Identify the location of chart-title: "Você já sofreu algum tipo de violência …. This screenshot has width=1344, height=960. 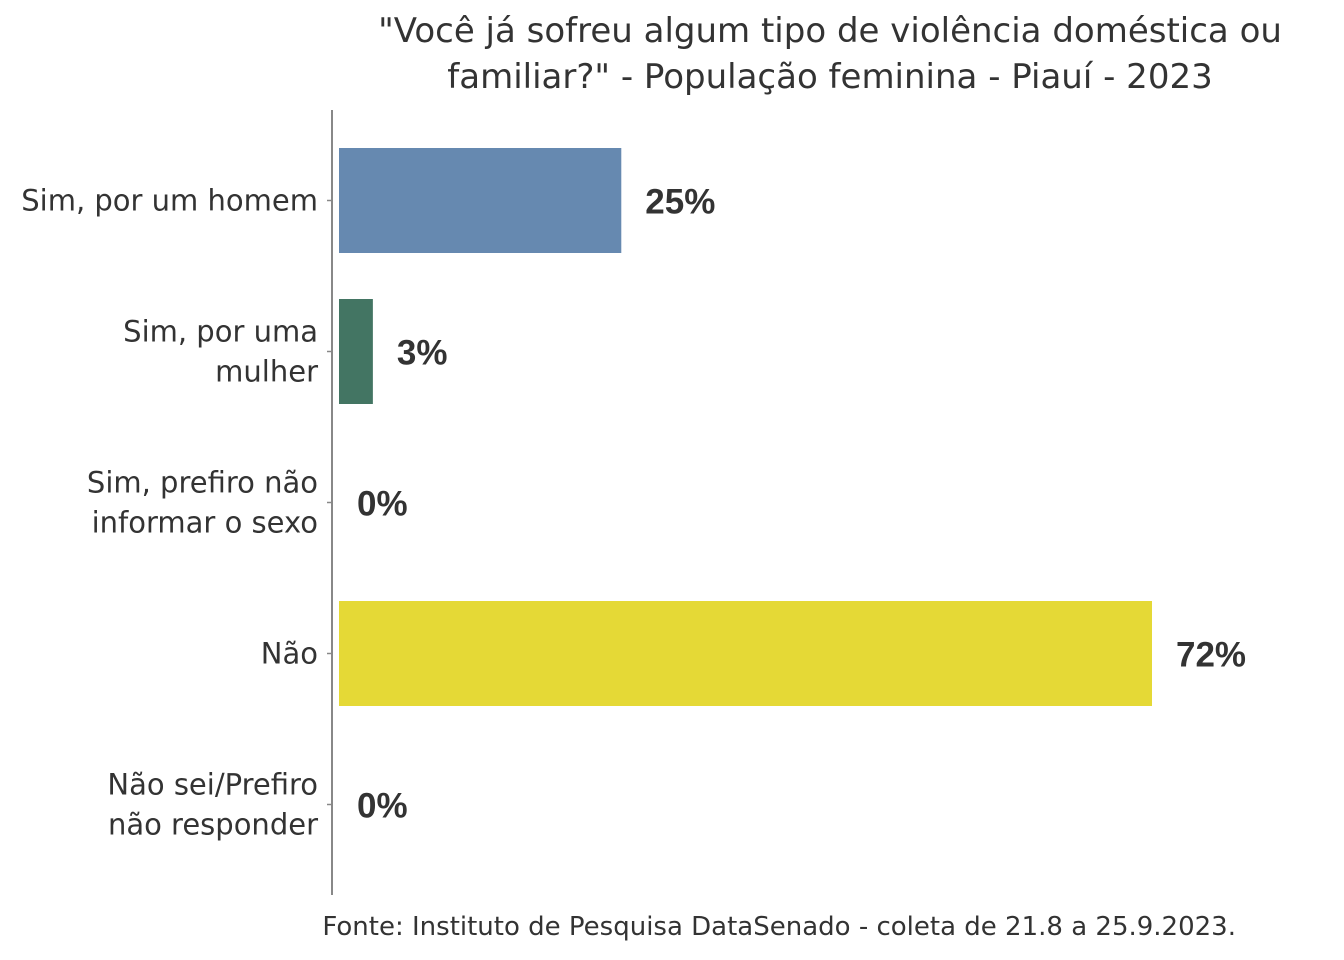
(830, 54).